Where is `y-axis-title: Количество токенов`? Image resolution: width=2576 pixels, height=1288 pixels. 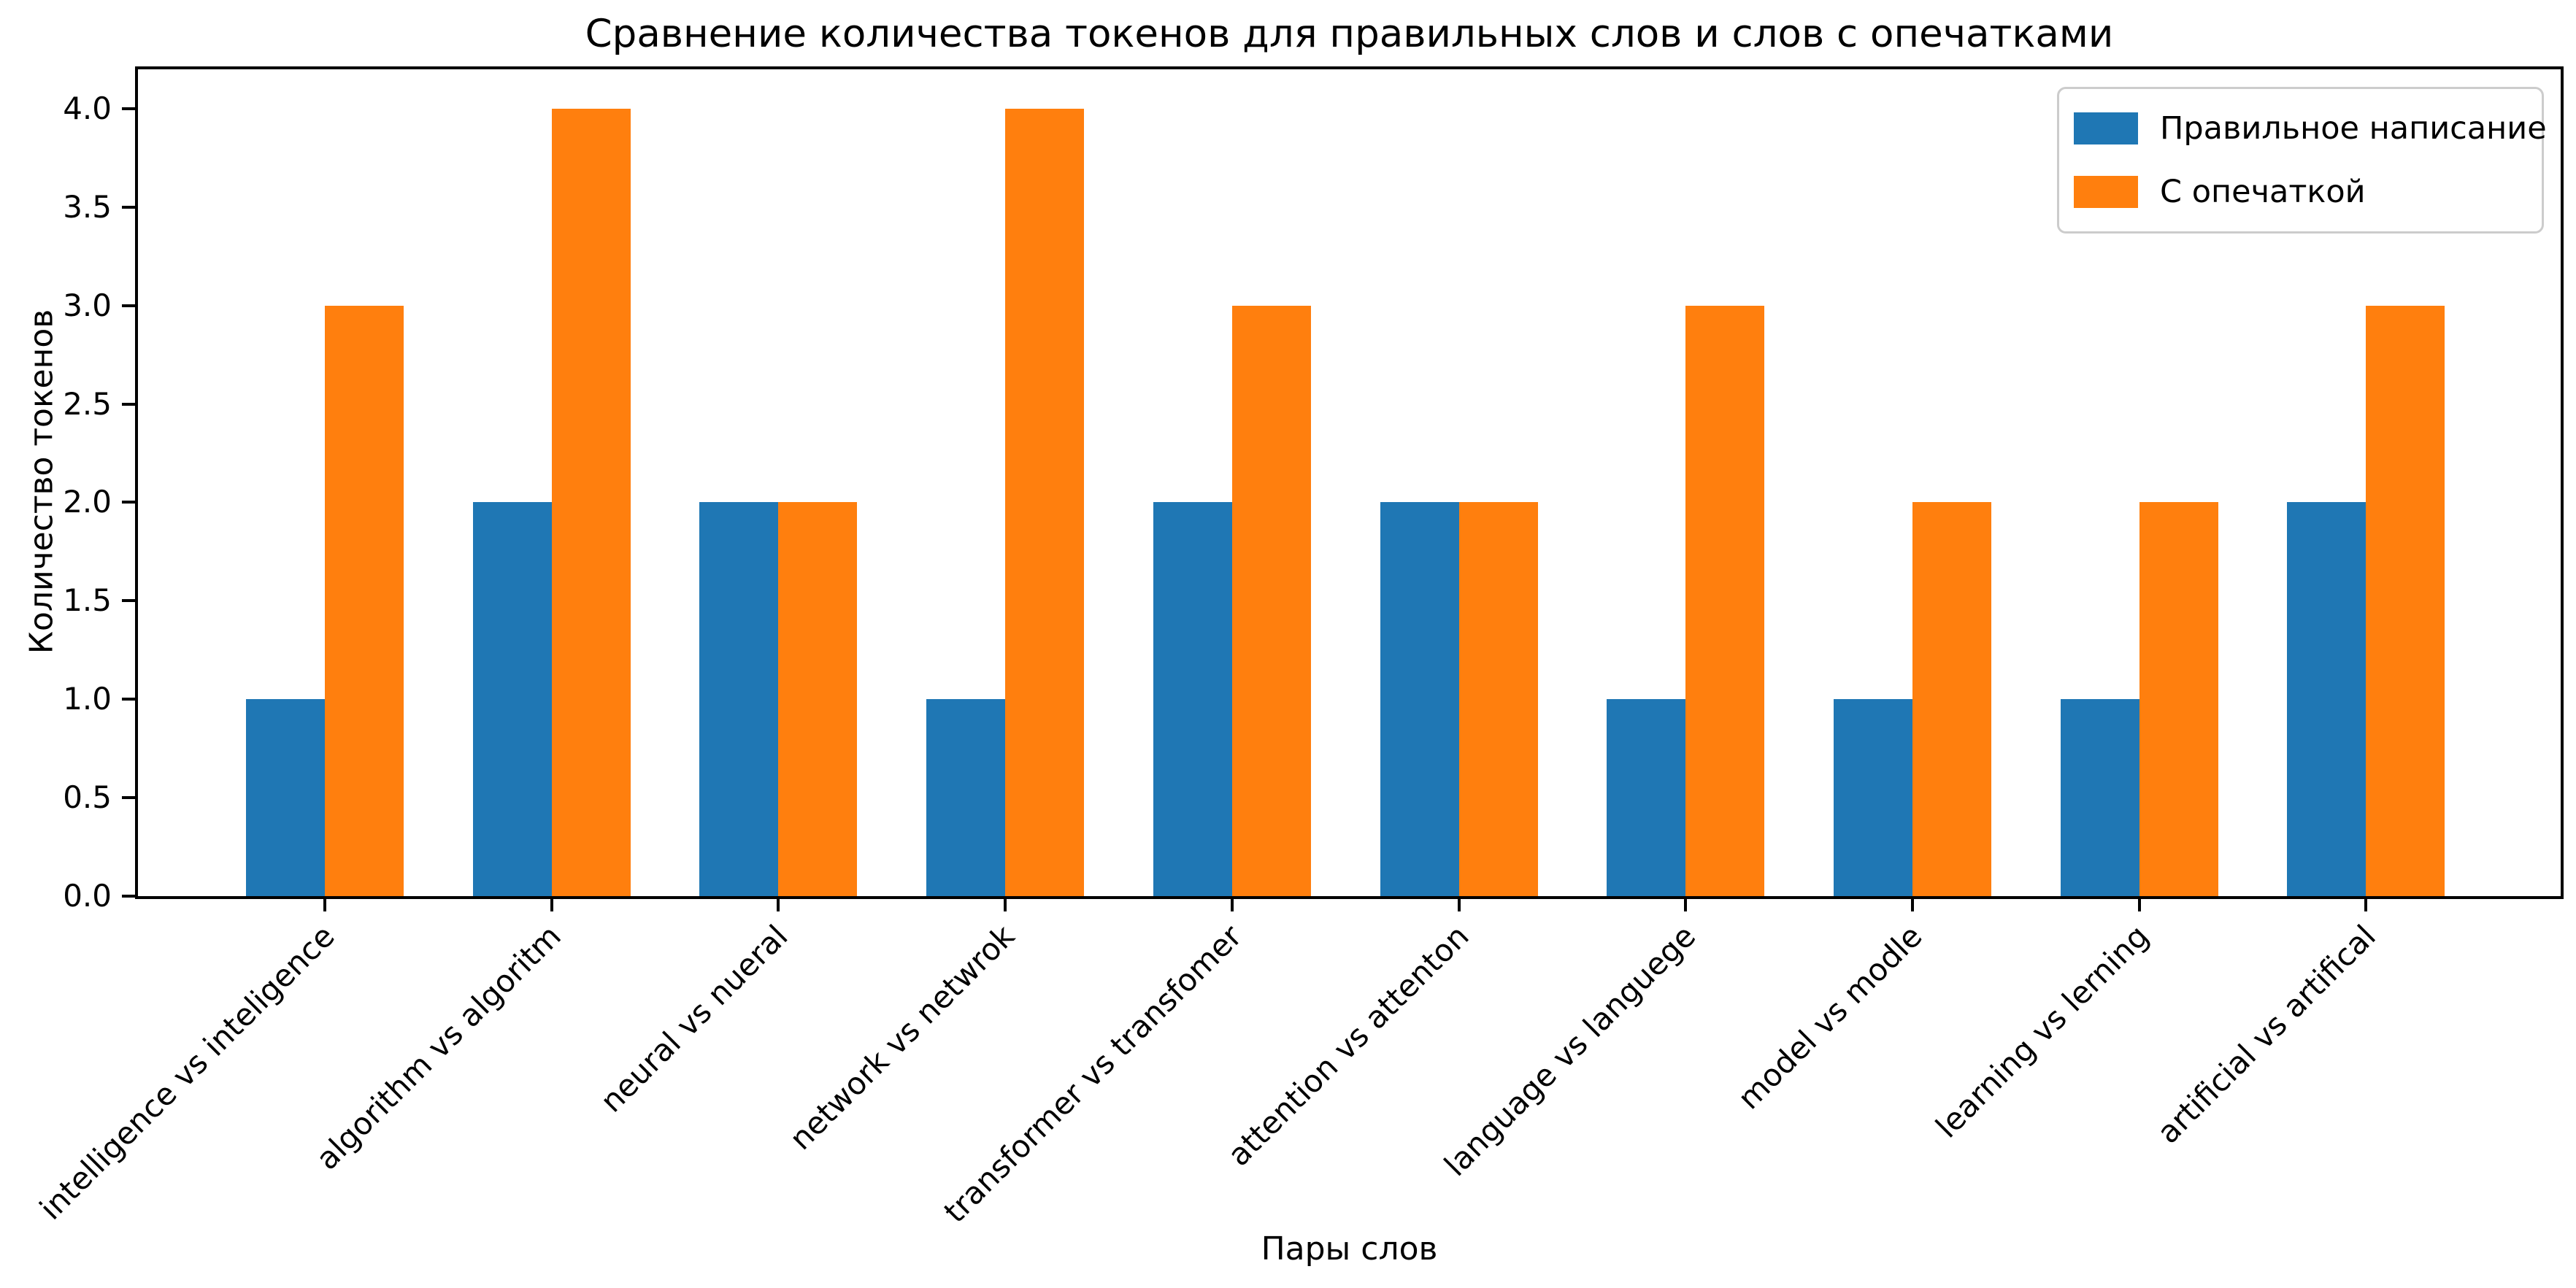 y-axis-title: Количество токенов is located at coordinates (42, 482).